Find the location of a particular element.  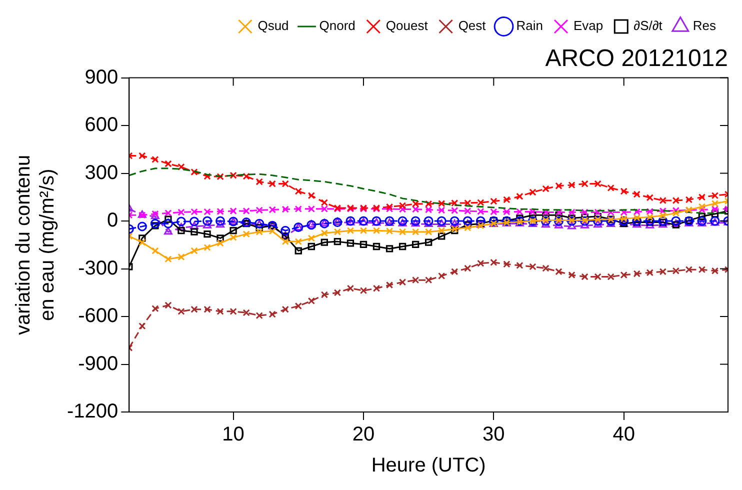

chart-title: ARCO 20121012 is located at coordinates (636, 58).